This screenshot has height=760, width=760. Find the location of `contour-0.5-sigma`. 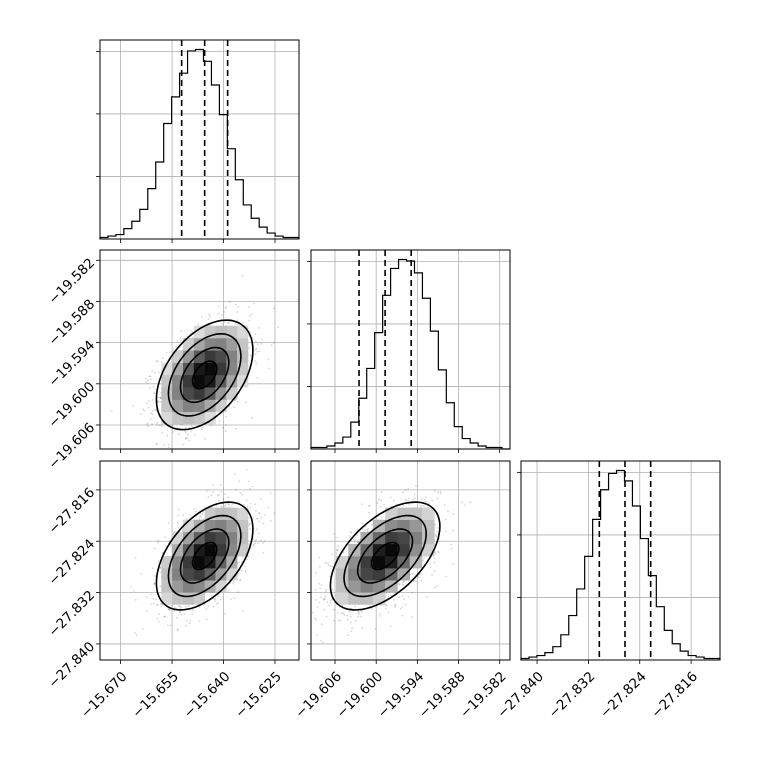

contour-0.5-sigma is located at coordinates (204, 375).